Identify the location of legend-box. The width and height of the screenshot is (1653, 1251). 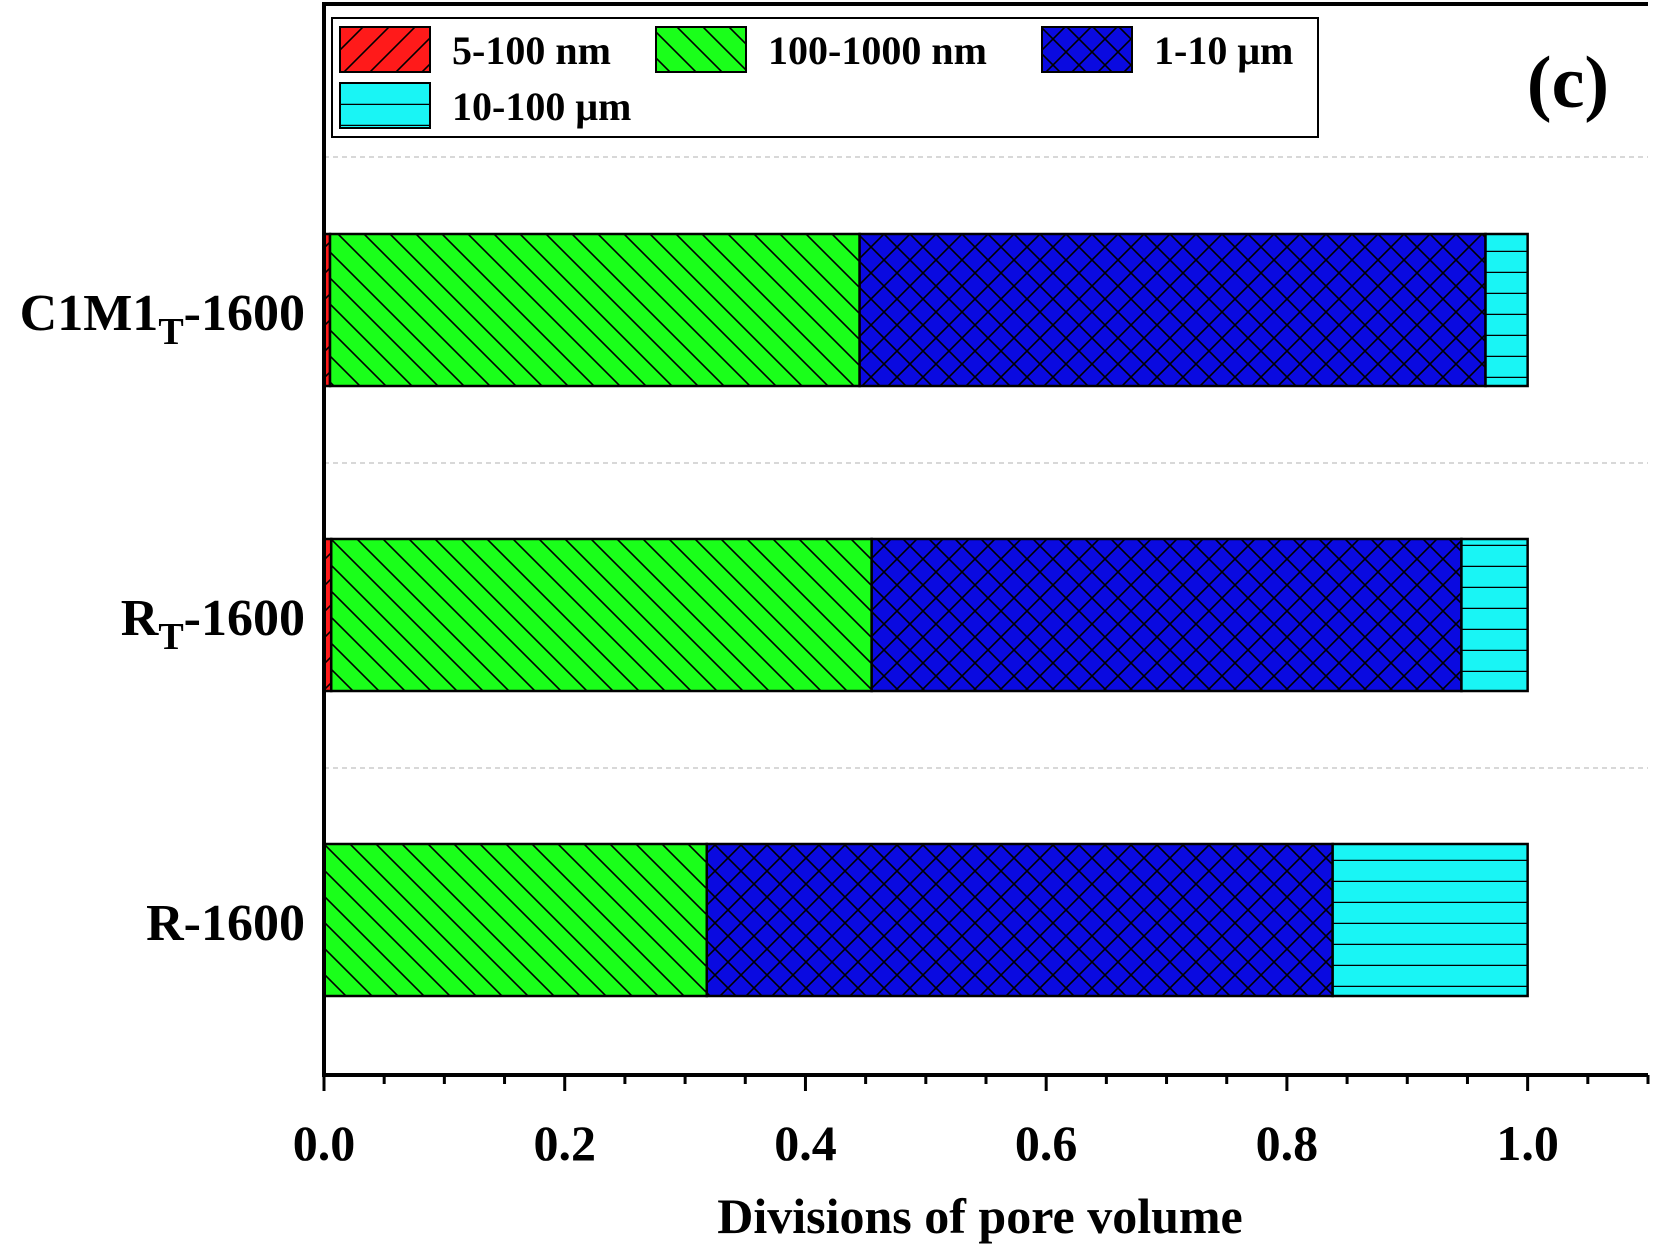
(825, 77).